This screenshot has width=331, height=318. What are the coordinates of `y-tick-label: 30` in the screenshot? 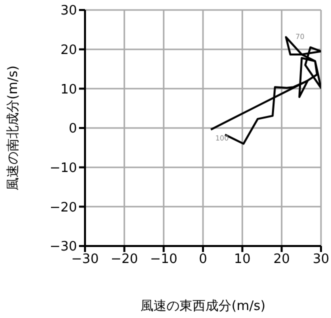 It's located at (68, 11).